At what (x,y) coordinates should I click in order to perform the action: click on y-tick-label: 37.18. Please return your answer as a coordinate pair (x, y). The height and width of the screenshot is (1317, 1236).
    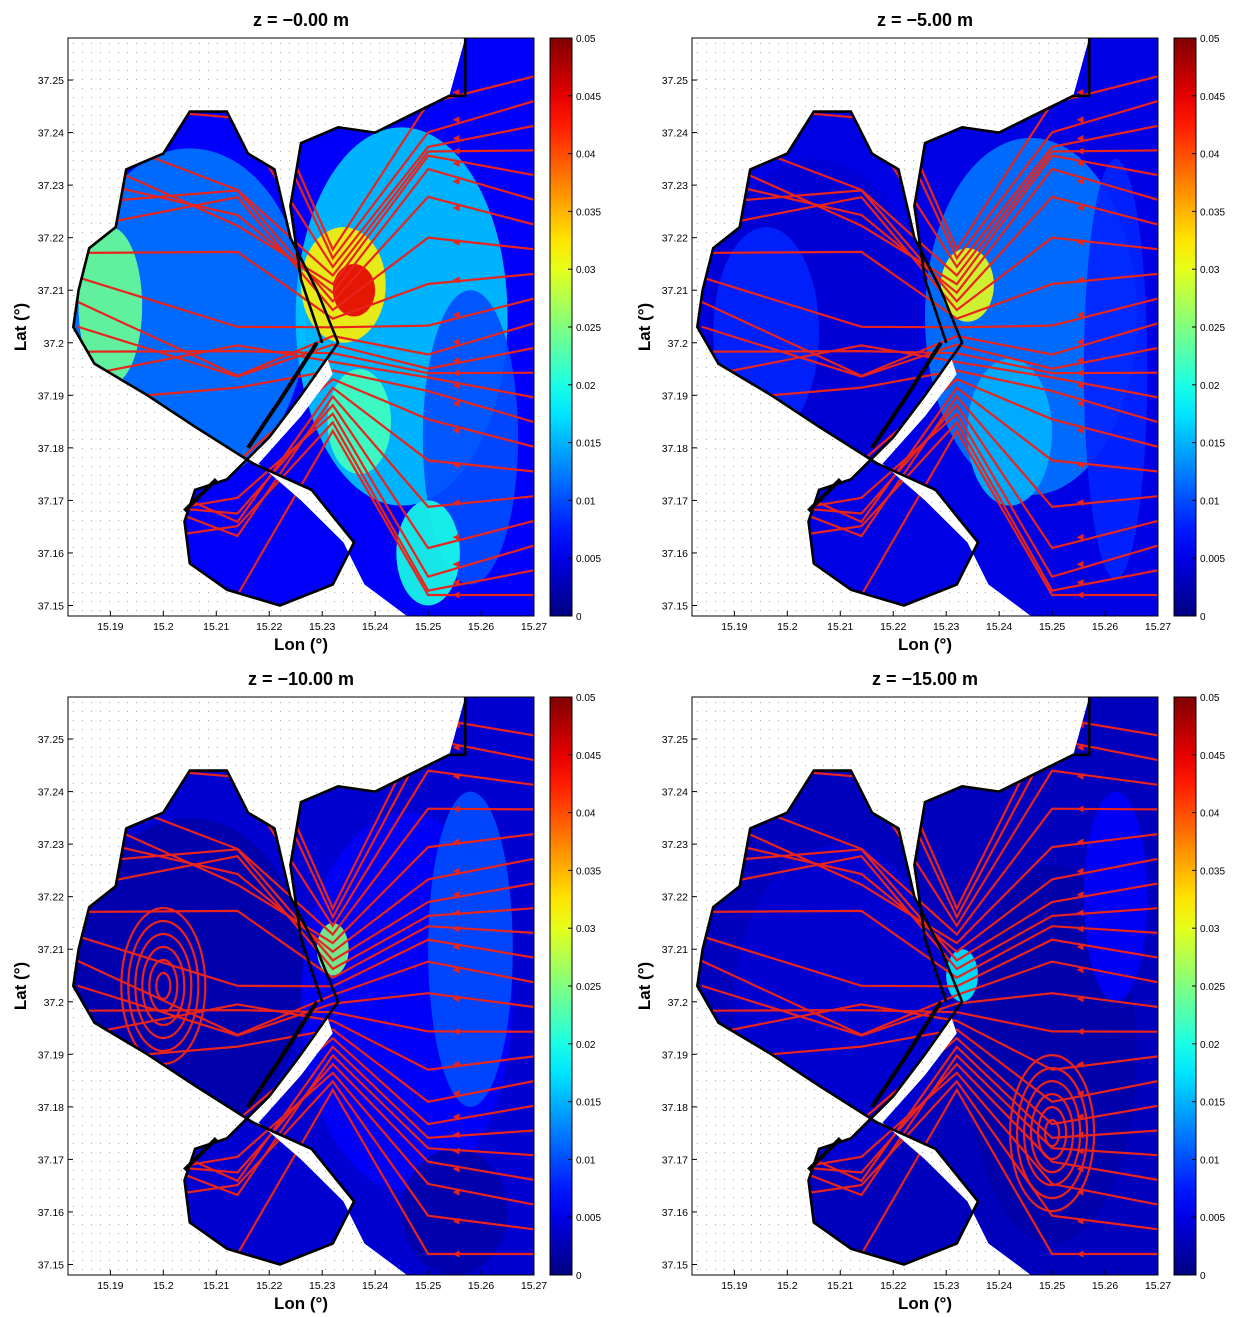
    Looking at the image, I should click on (675, 1108).